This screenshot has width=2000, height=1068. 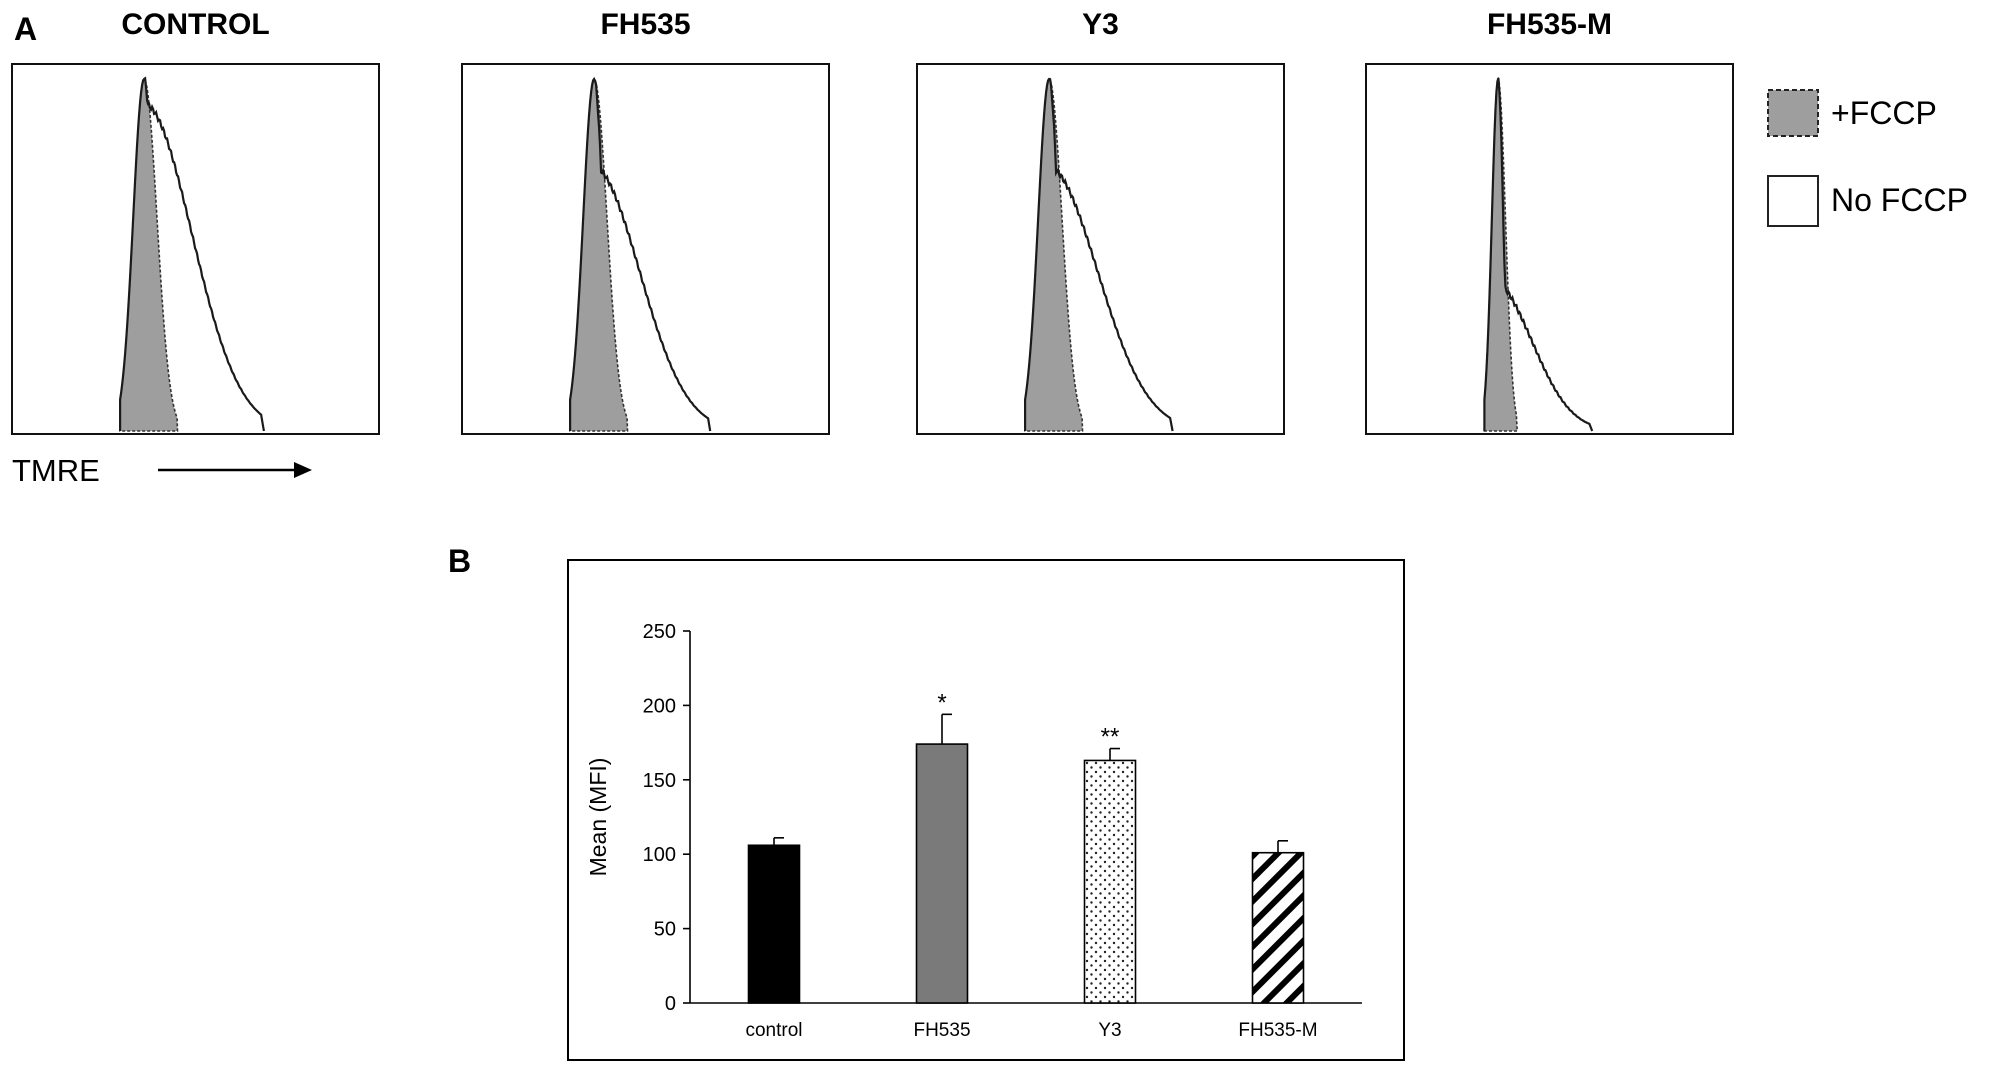 What do you see at coordinates (1867, 158) in the screenshot?
I see `legend: +FCCP No FCCP` at bounding box center [1867, 158].